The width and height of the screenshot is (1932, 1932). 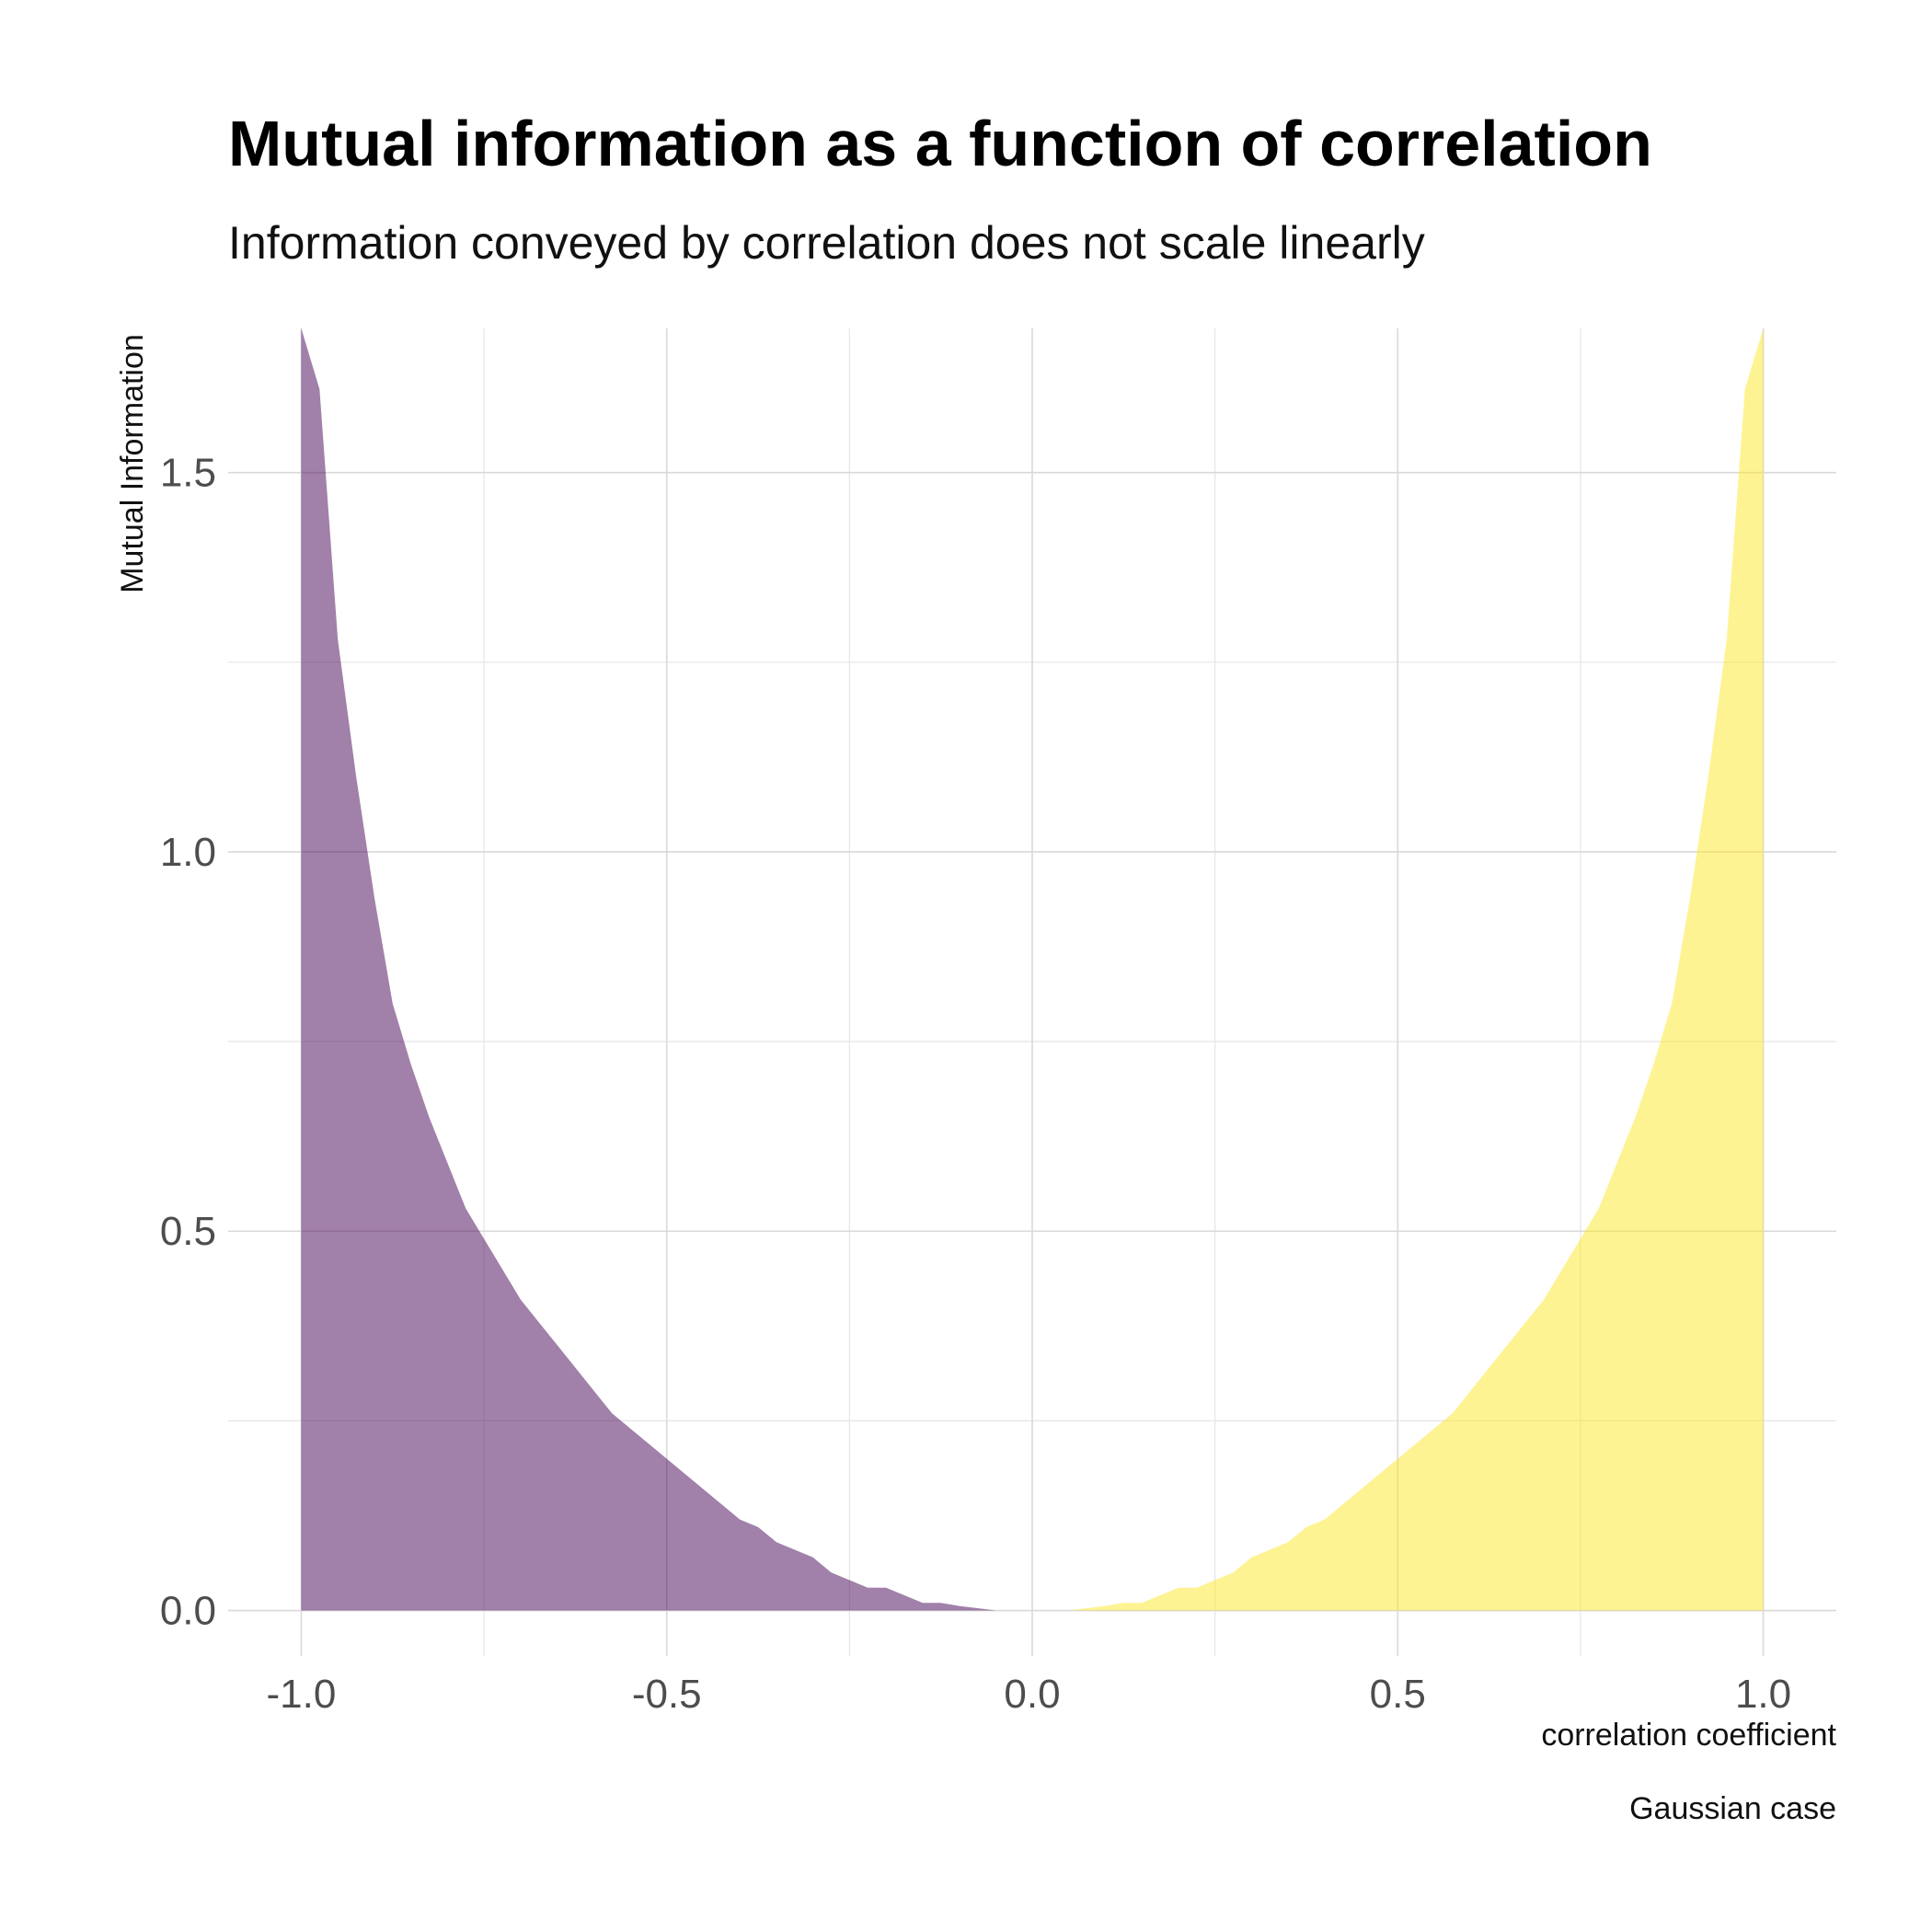 What do you see at coordinates (188, 1611) in the screenshot?
I see `y-tick-label: 0.0` at bounding box center [188, 1611].